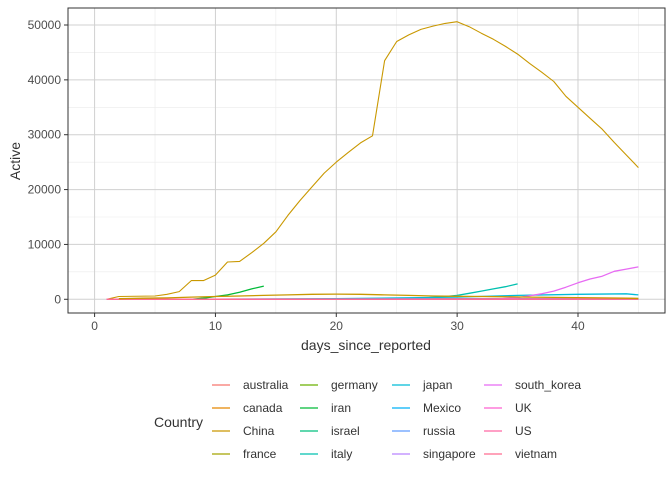  What do you see at coordinates (566, 283) in the screenshot?
I see `series-line-south-korea` at bounding box center [566, 283].